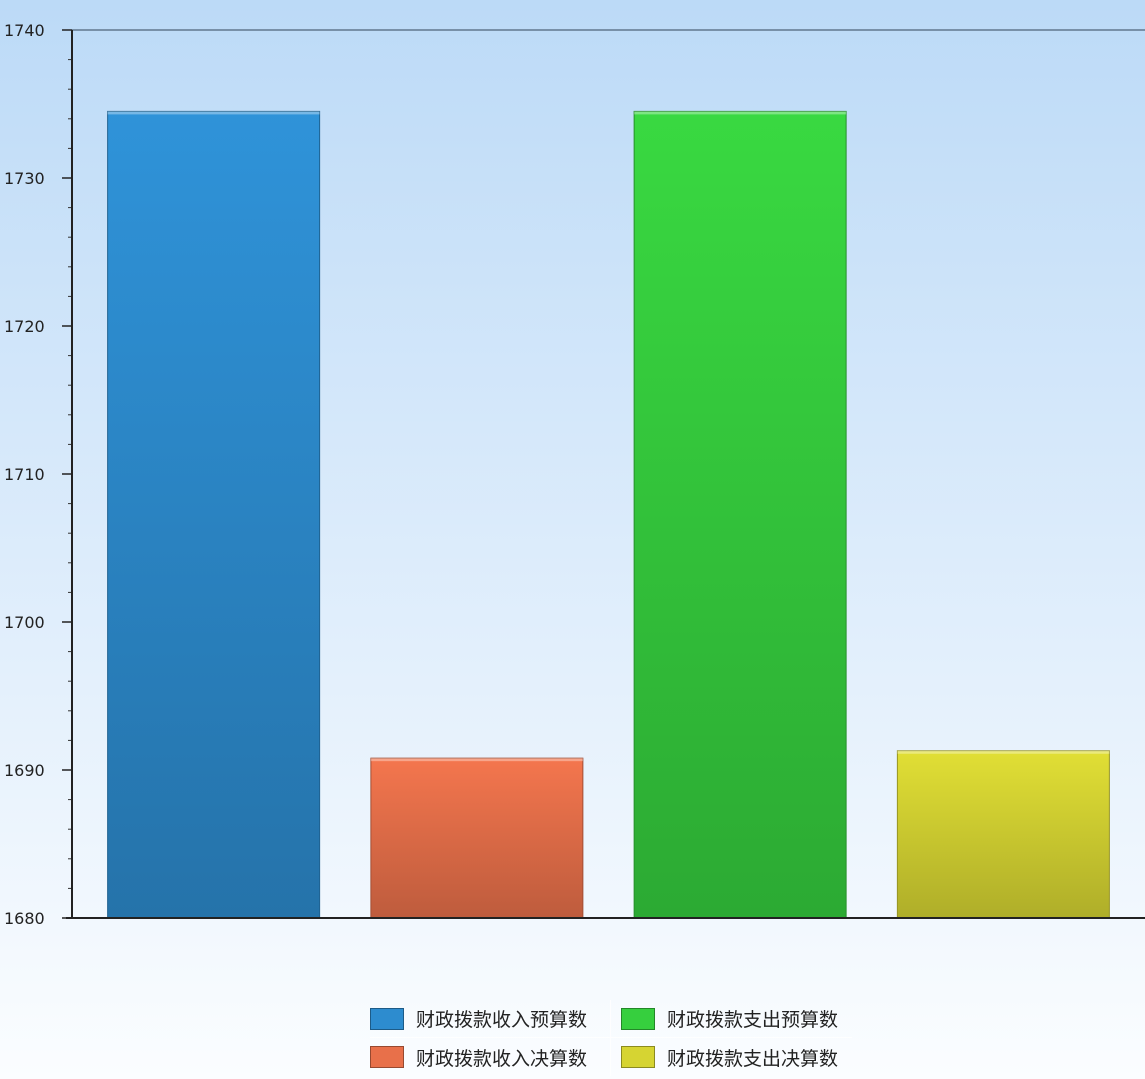 Image resolution: width=1145 pixels, height=1079 pixels. Describe the element at coordinates (753, 1058) in the screenshot. I see `legend-label: 财政拨款支出决算数` at that location.